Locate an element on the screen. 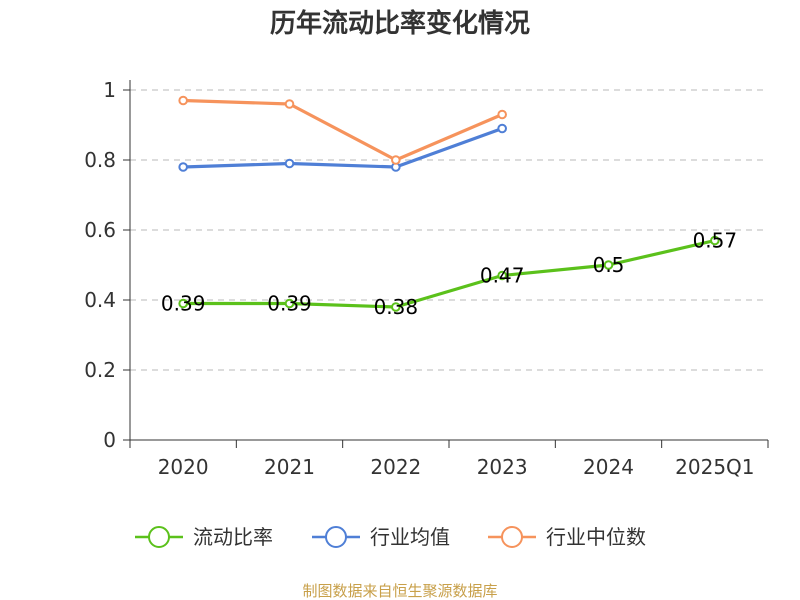 The height and width of the screenshot is (600, 800). data-labels: 0.39 0.39 0.38 0.47 0.5 0.57 is located at coordinates (449, 274).